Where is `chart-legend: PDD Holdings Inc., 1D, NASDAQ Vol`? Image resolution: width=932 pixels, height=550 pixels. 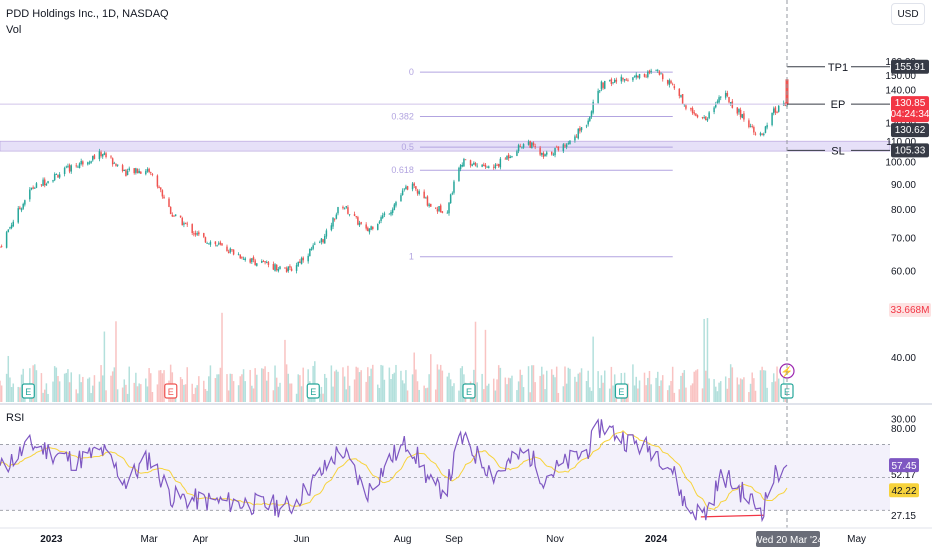
chart-legend: PDD Holdings Inc., 1D, NASDAQ Vol is located at coordinates (87, 22).